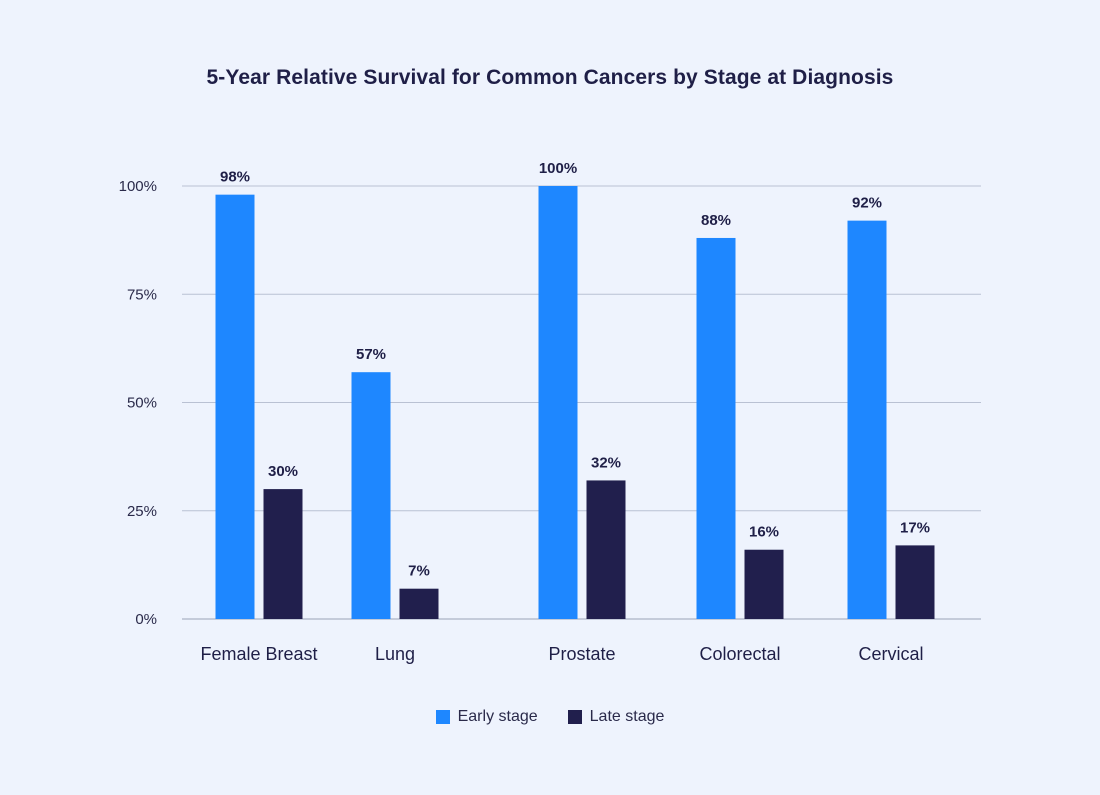  What do you see at coordinates (550, 717) in the screenshot?
I see `legend: Early stage Late stage` at bounding box center [550, 717].